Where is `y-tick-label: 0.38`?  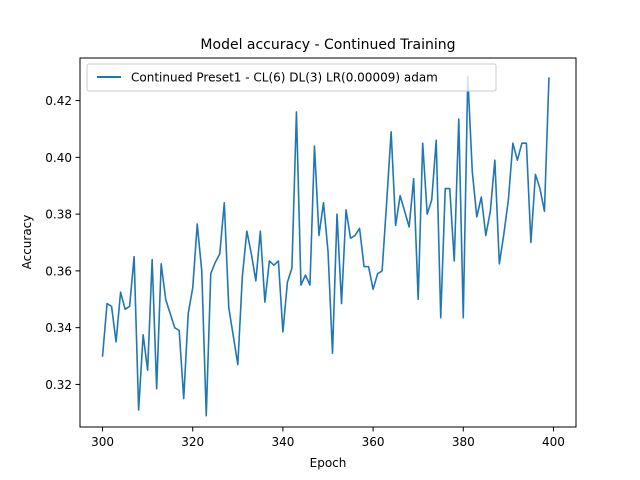
y-tick-label: 0.38 is located at coordinates (58, 215).